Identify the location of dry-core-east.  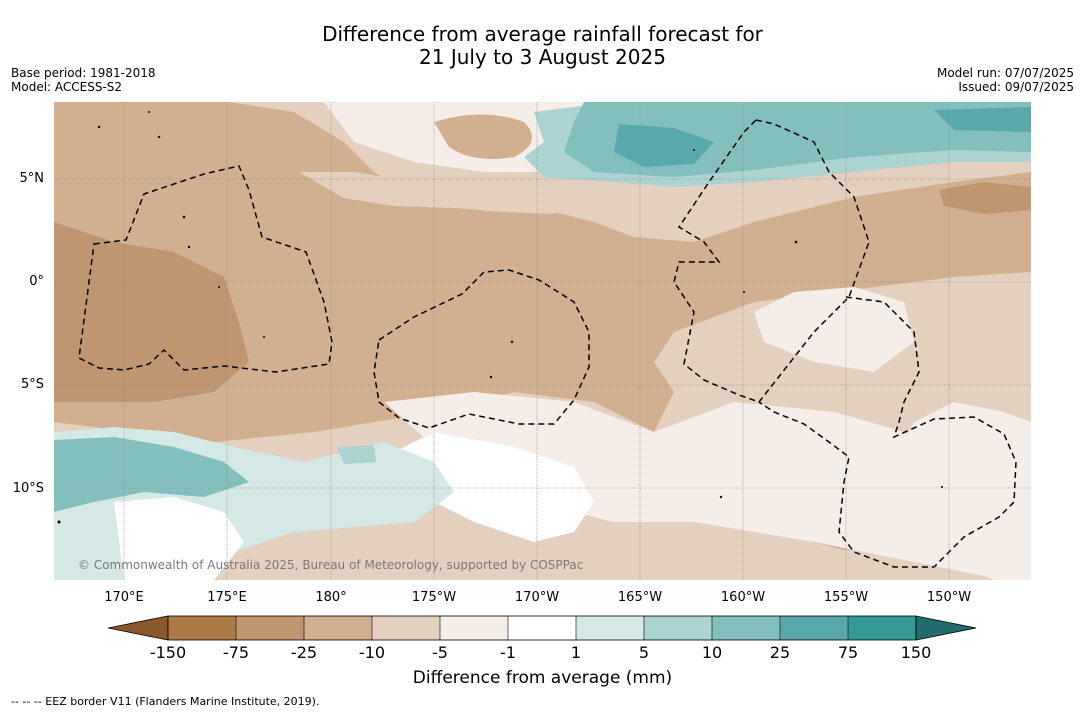
(985, 198).